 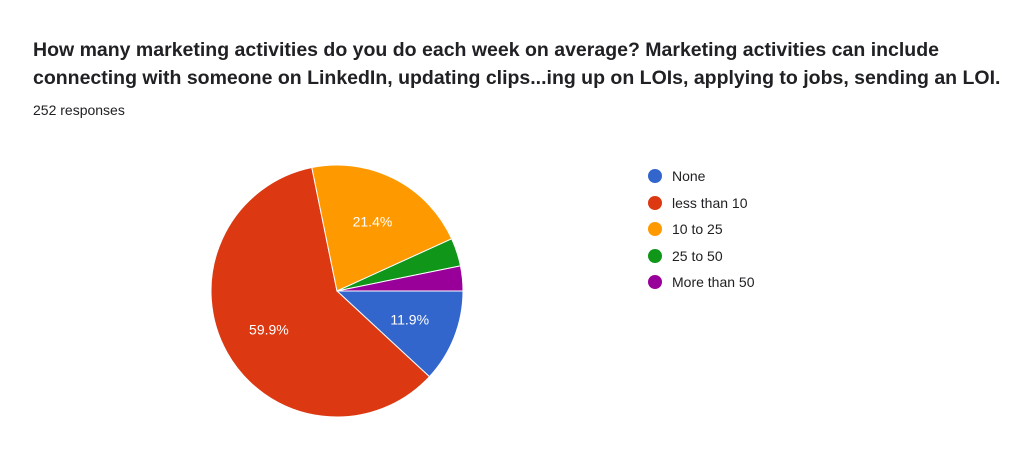 What do you see at coordinates (697, 229) in the screenshot?
I see `legend-label: 10 to 25` at bounding box center [697, 229].